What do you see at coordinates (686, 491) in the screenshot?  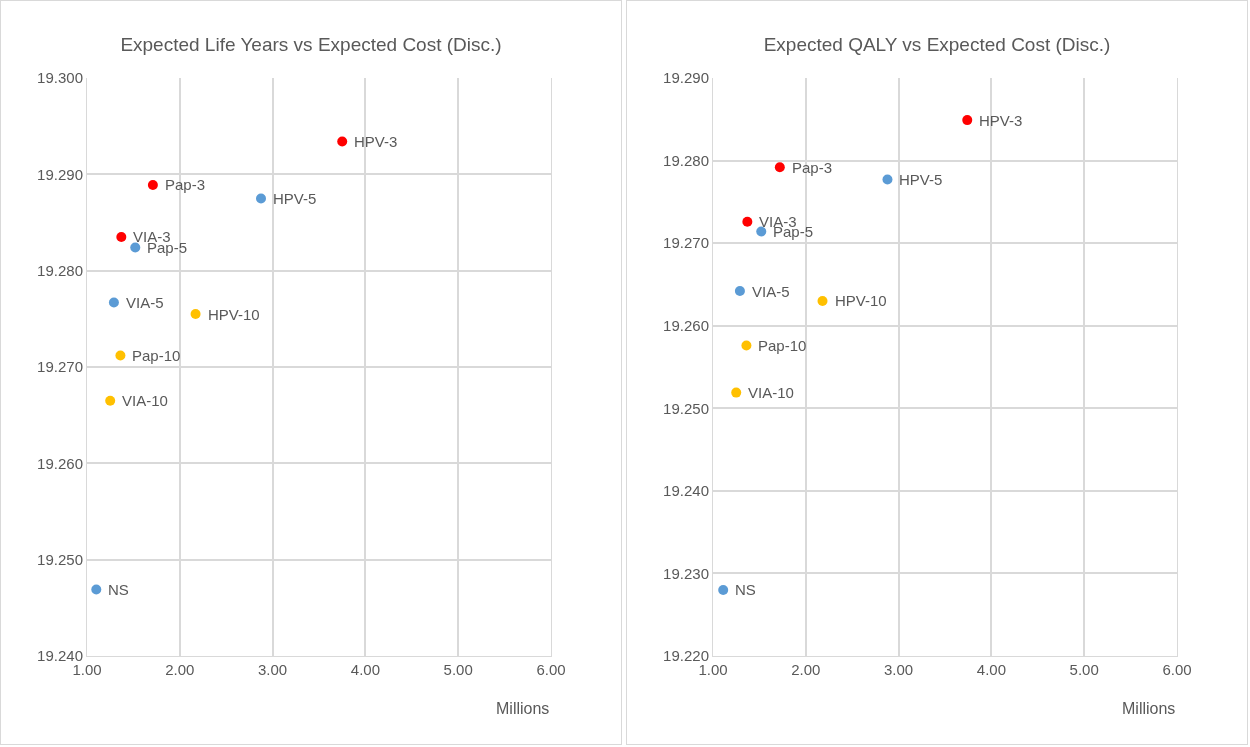 I see `y-tick-label: 19.240` at bounding box center [686, 491].